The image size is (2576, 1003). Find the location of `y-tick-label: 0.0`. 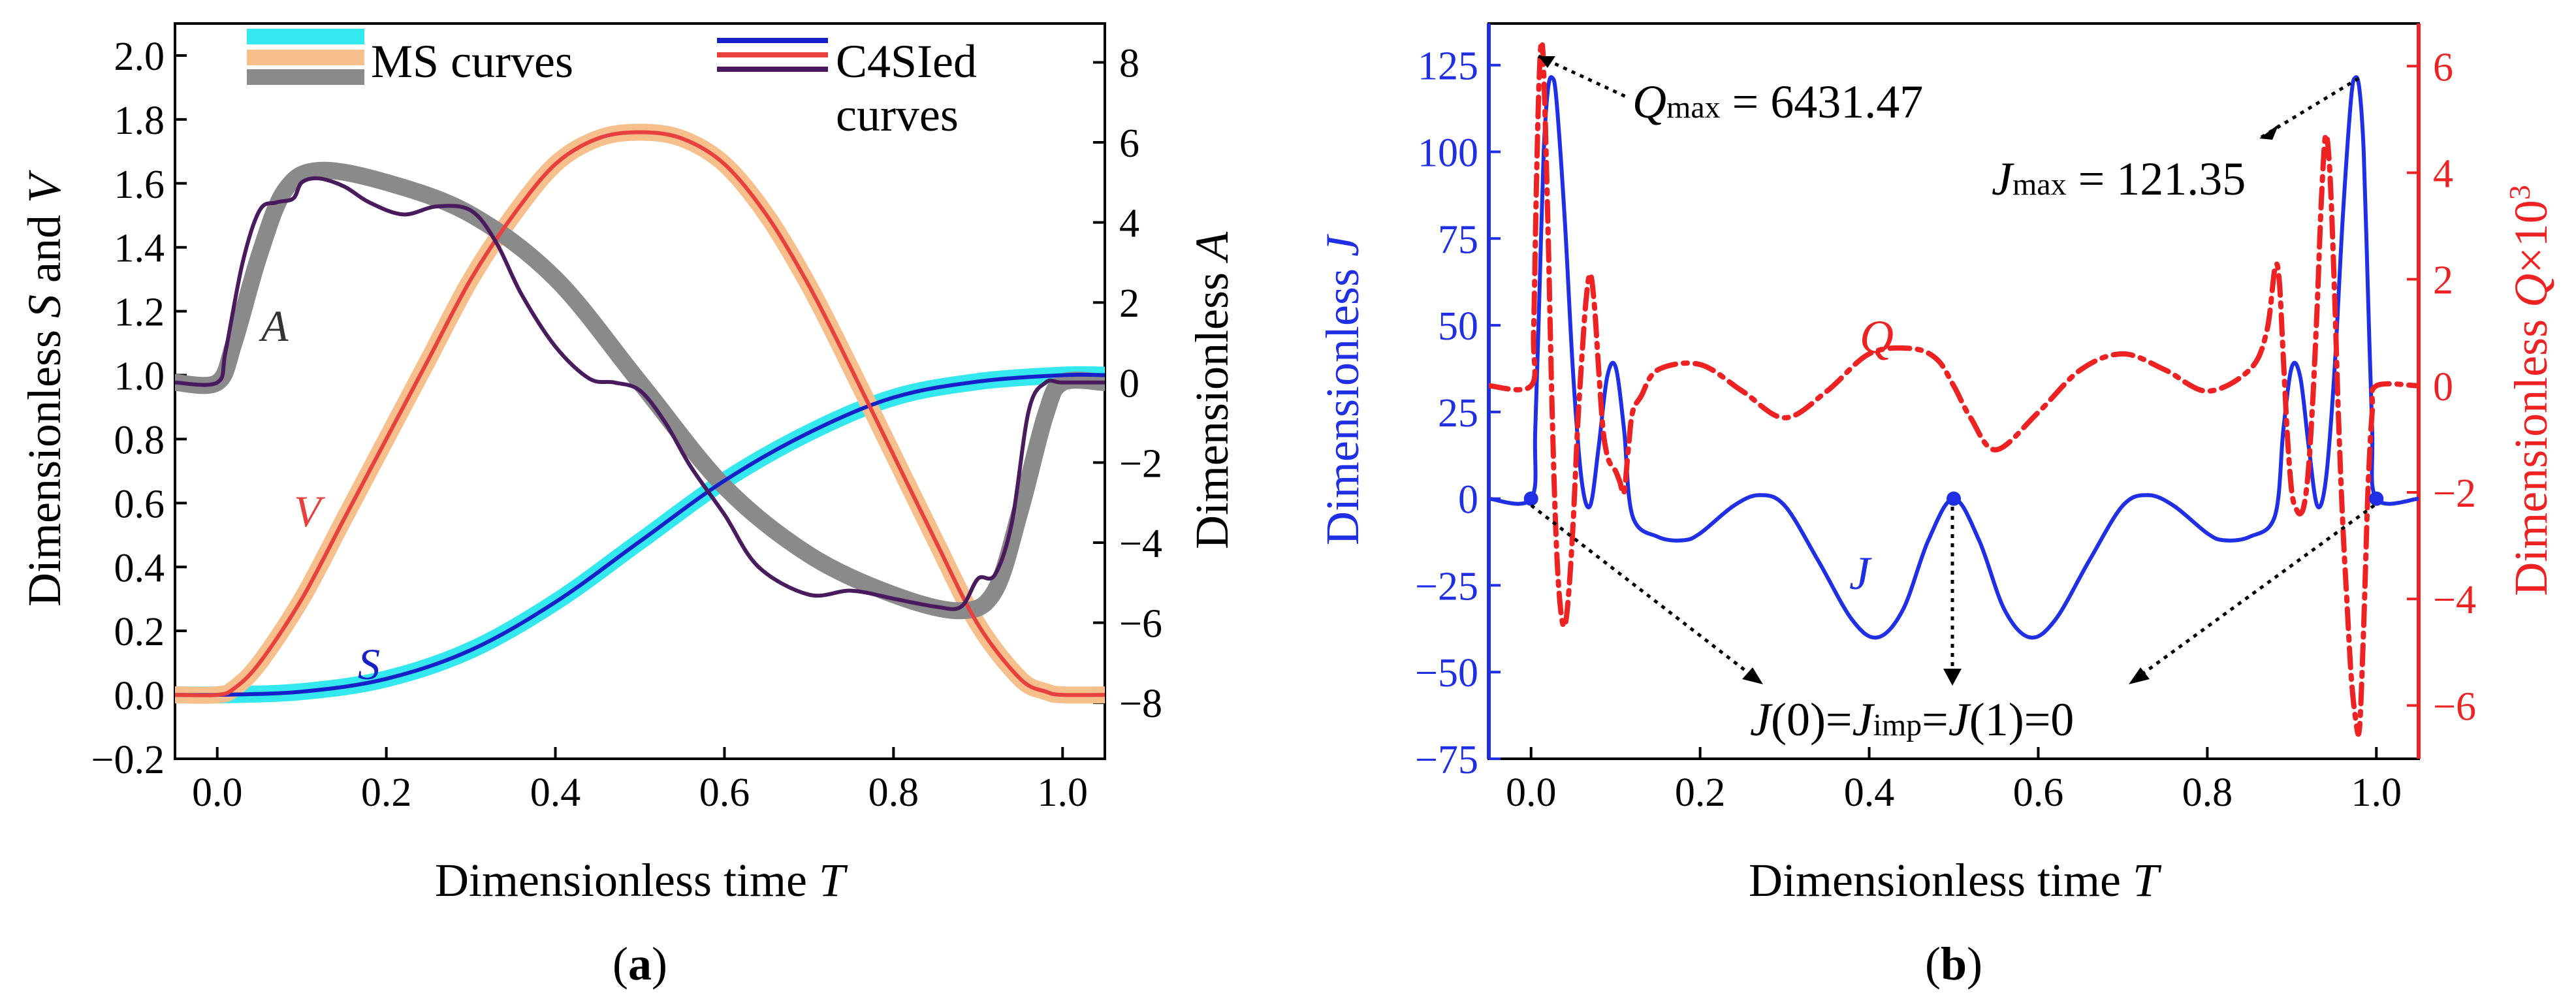

y-tick-label: 0.0 is located at coordinates (139, 696).